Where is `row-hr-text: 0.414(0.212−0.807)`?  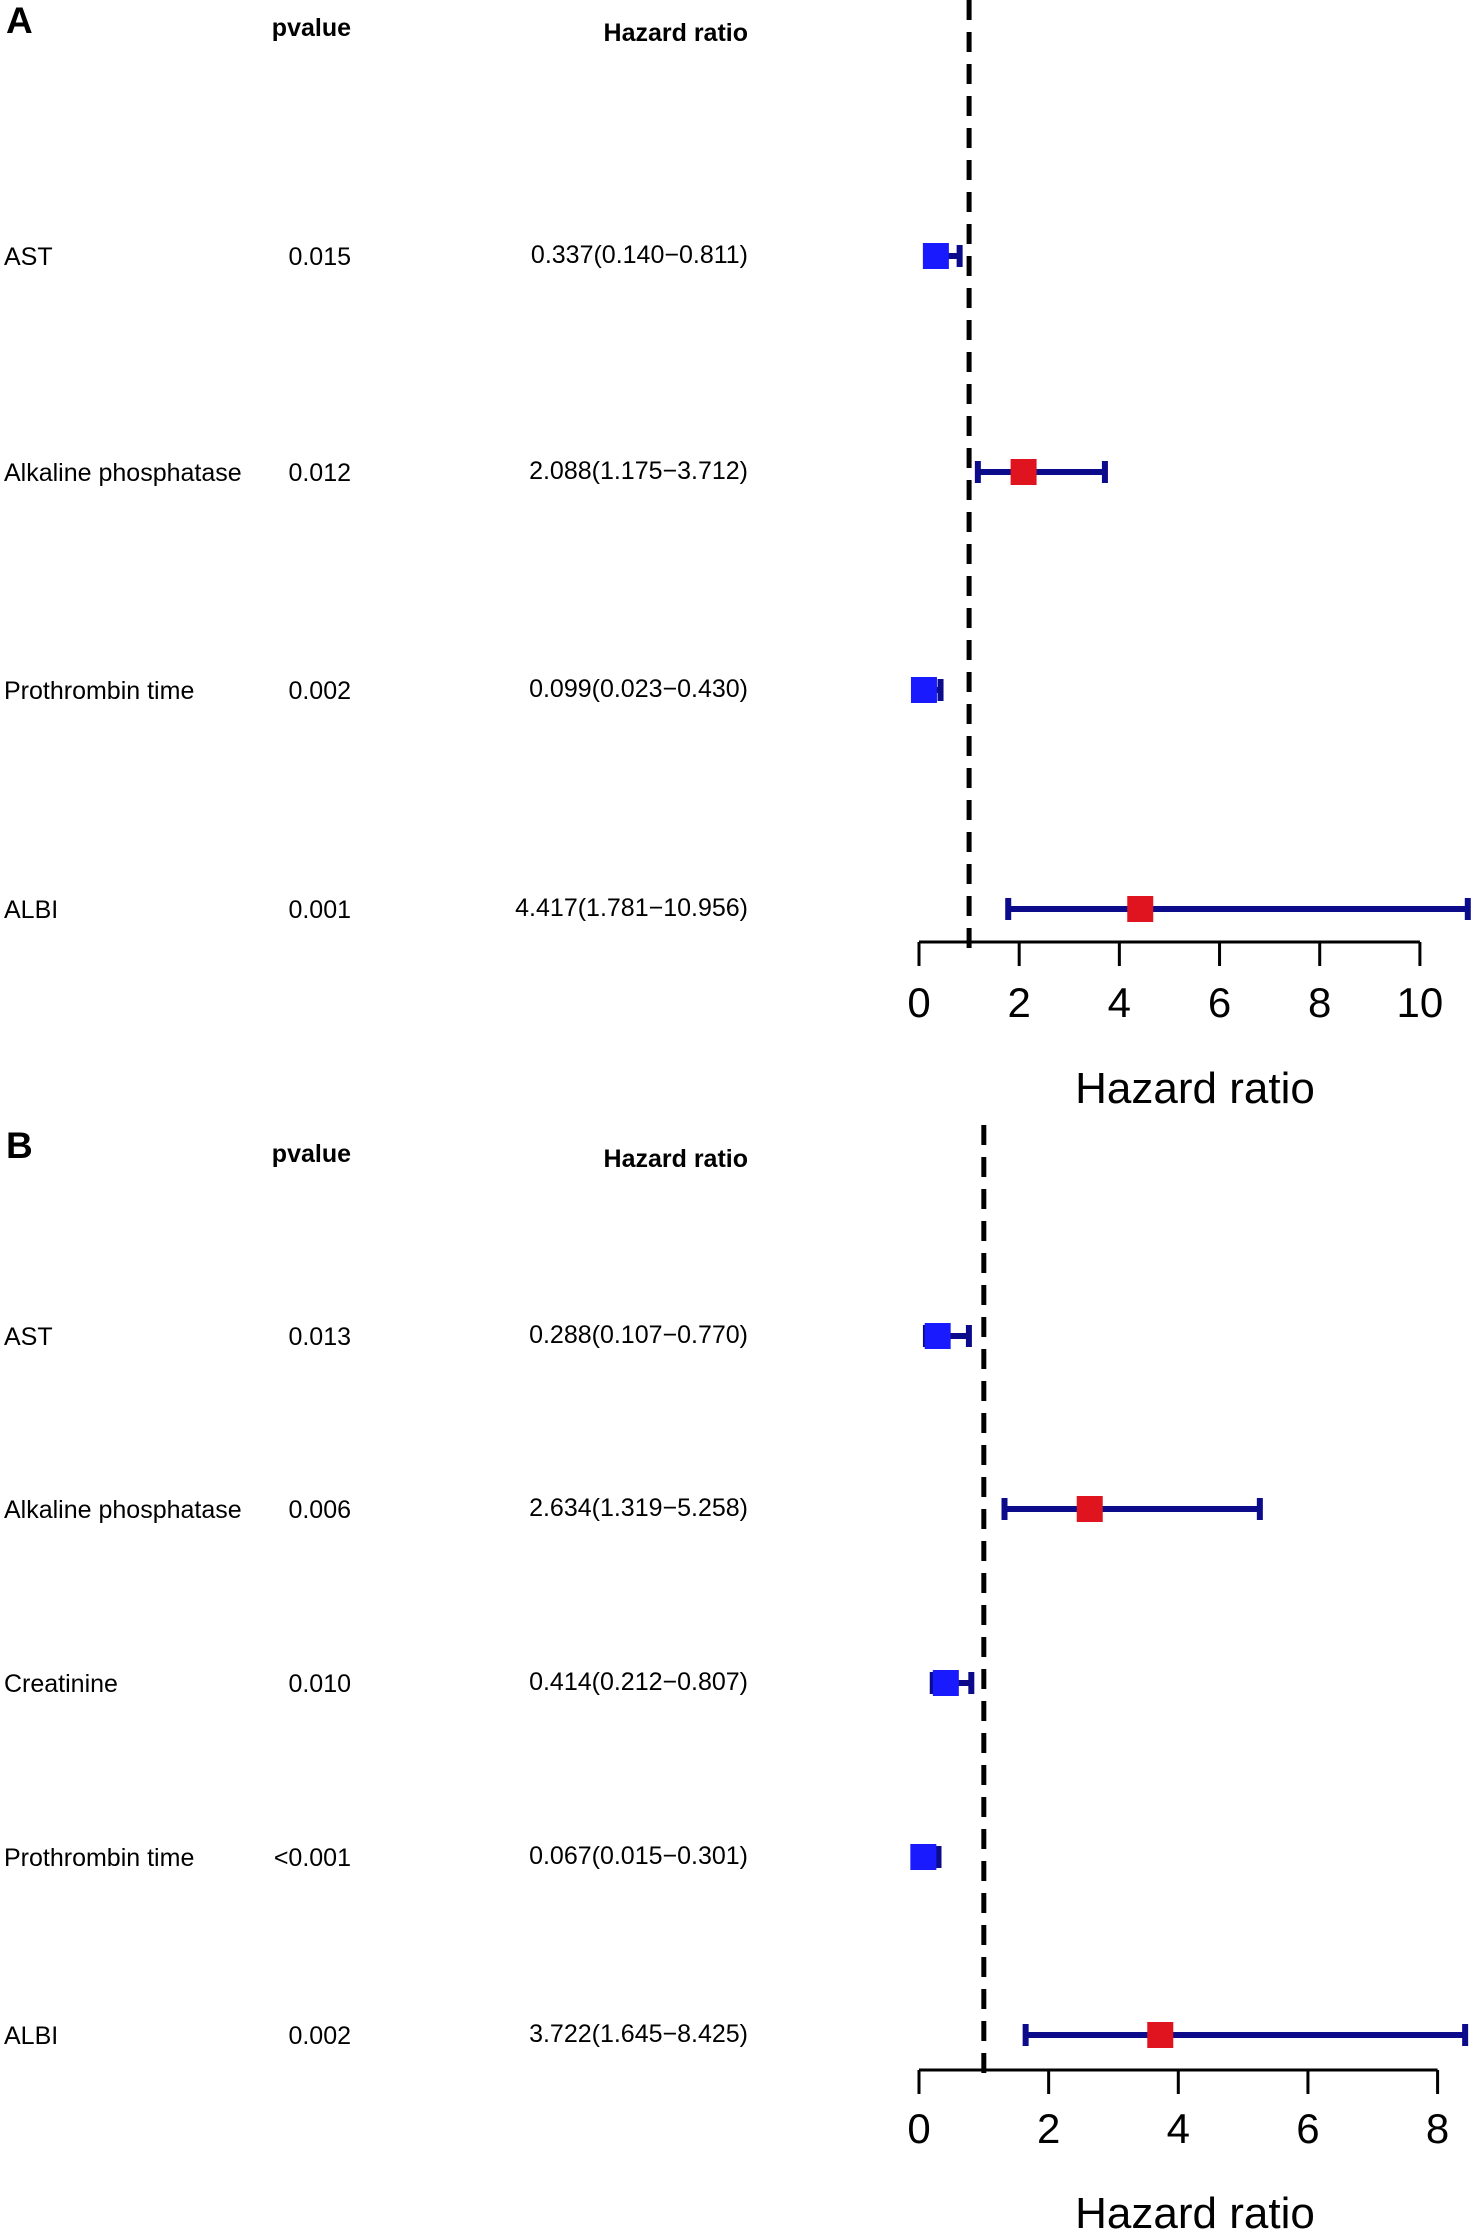
row-hr-text: 0.414(0.212−0.807) is located at coordinates (638, 1682).